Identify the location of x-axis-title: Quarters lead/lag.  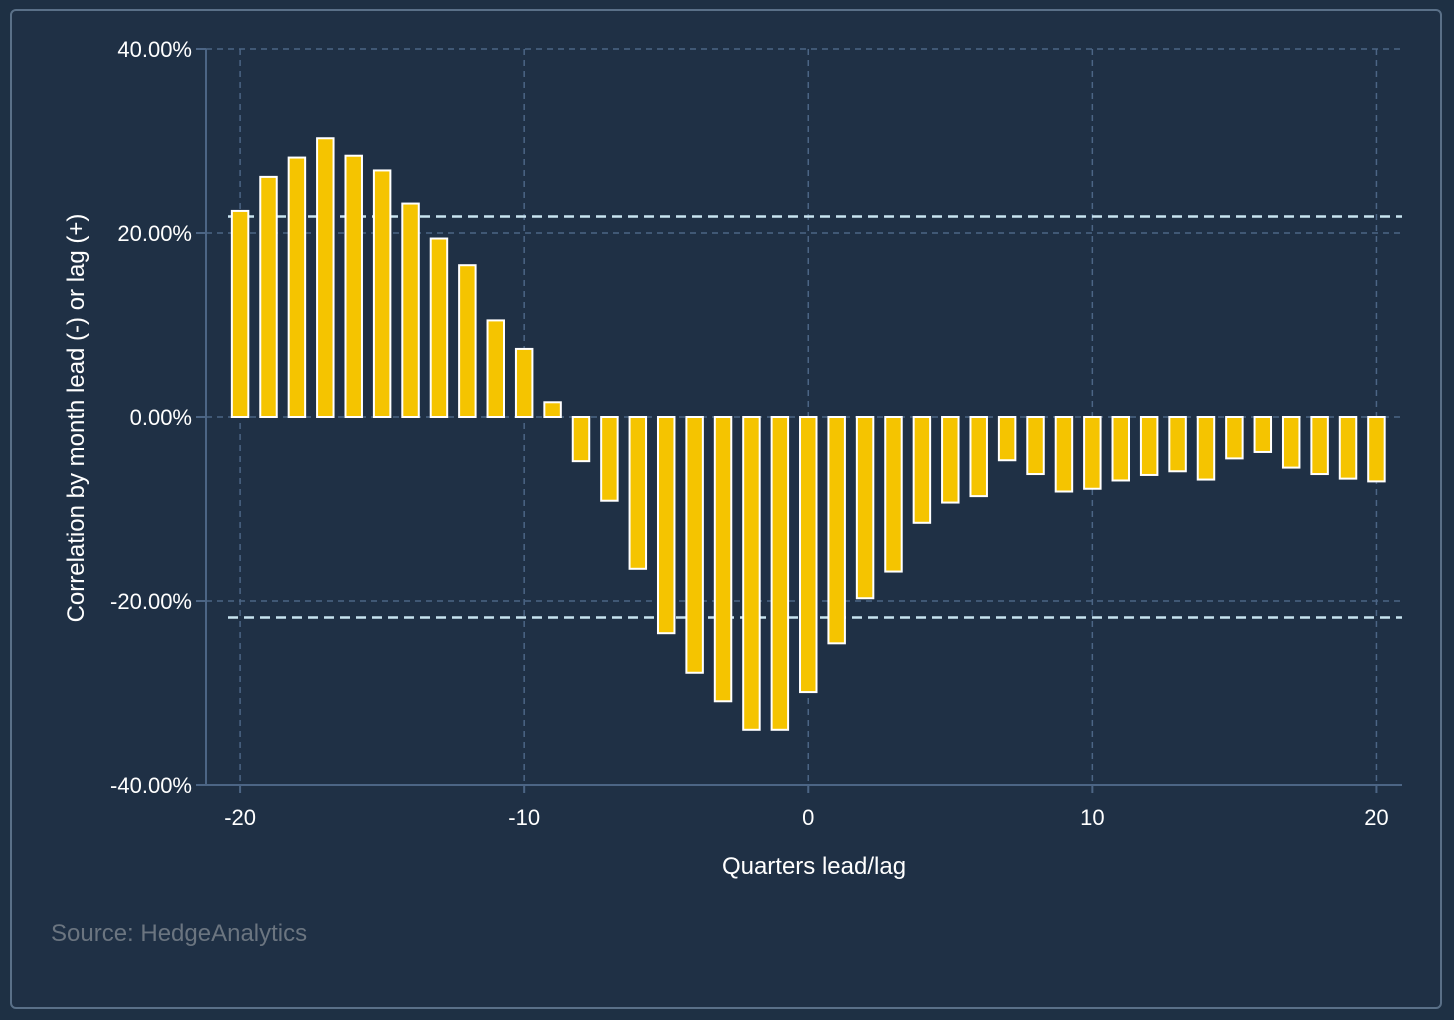
(814, 866).